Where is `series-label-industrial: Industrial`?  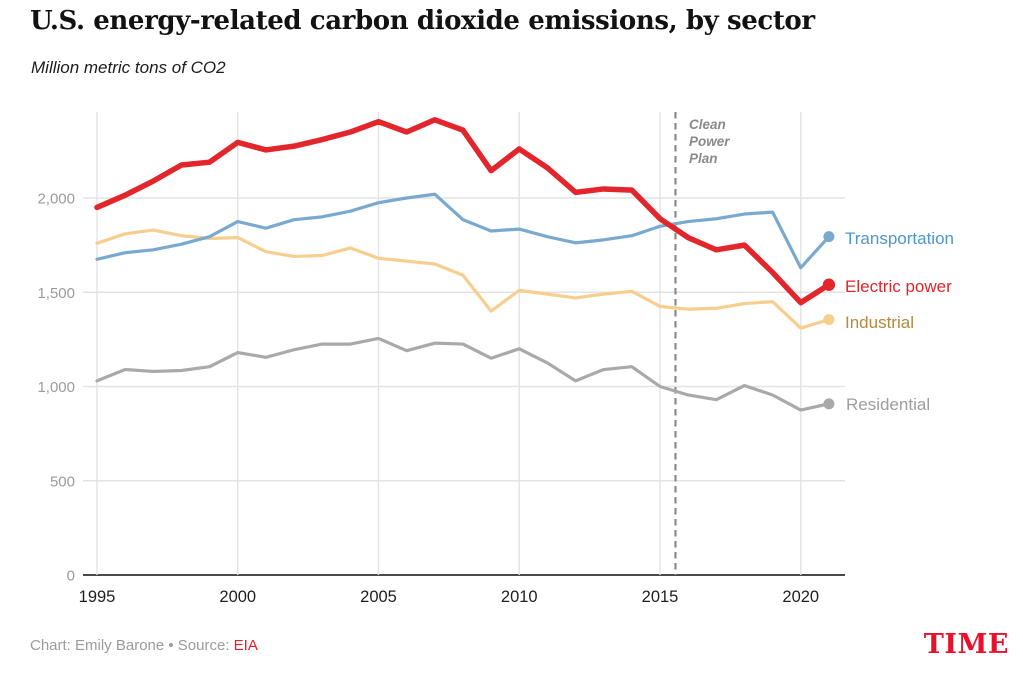 series-label-industrial: Industrial is located at coordinates (879, 322).